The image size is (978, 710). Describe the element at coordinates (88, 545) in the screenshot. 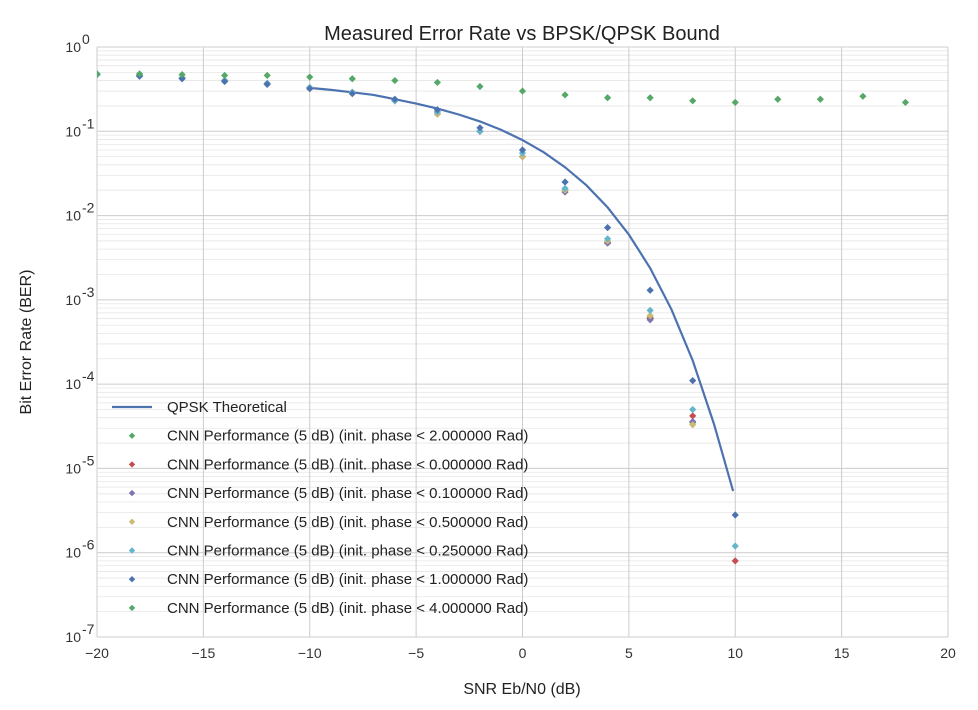

I see `y-tick-exponent: -6` at that location.